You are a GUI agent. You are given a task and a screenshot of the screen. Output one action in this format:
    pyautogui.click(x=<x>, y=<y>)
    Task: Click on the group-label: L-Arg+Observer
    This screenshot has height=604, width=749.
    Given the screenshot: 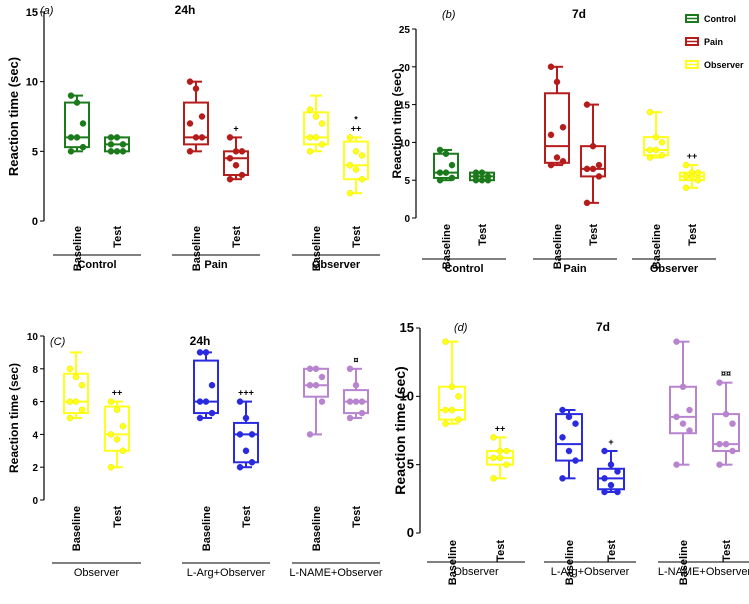 What is the action you would take?
    pyautogui.click(x=226, y=573)
    